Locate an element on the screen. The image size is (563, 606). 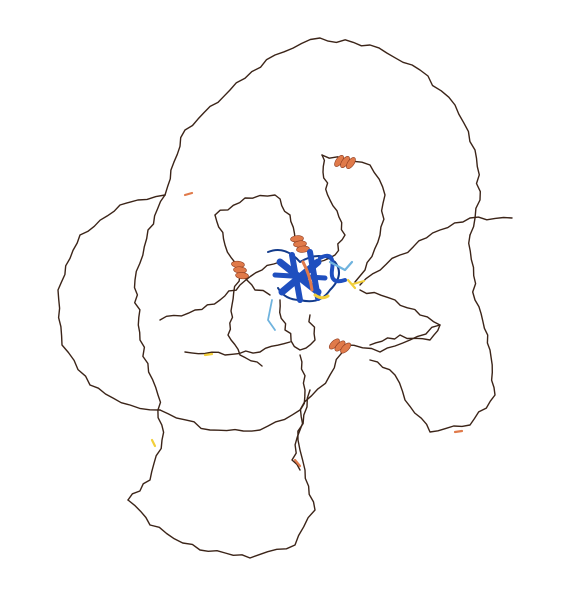
accent-a is located at coordinates (358, 282).